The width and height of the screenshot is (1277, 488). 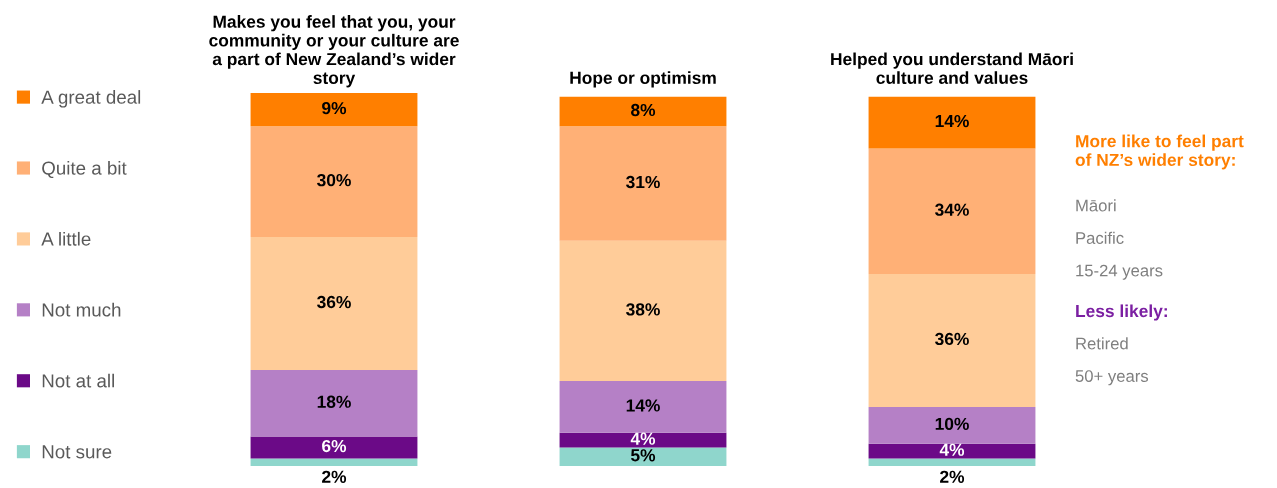 I want to click on data-label: 38%, so click(x=643, y=309).